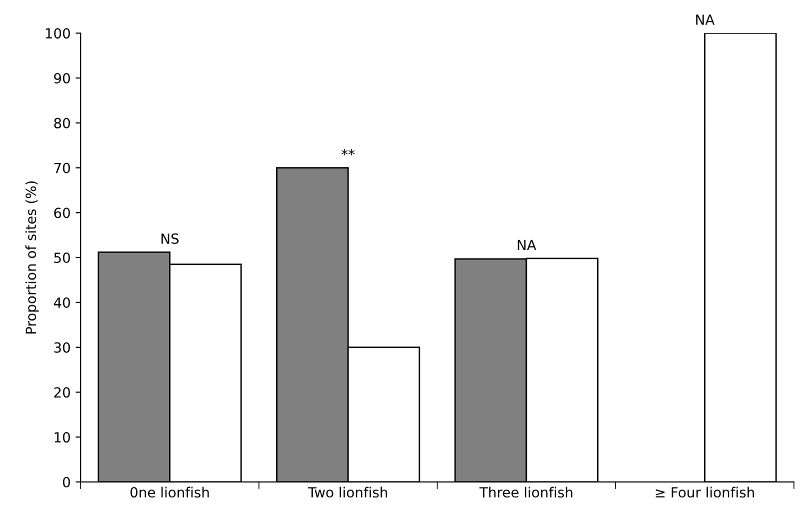 This screenshot has width=806, height=510. What do you see at coordinates (62, 213) in the screenshot?
I see `y-tick-label: 60` at bounding box center [62, 213].